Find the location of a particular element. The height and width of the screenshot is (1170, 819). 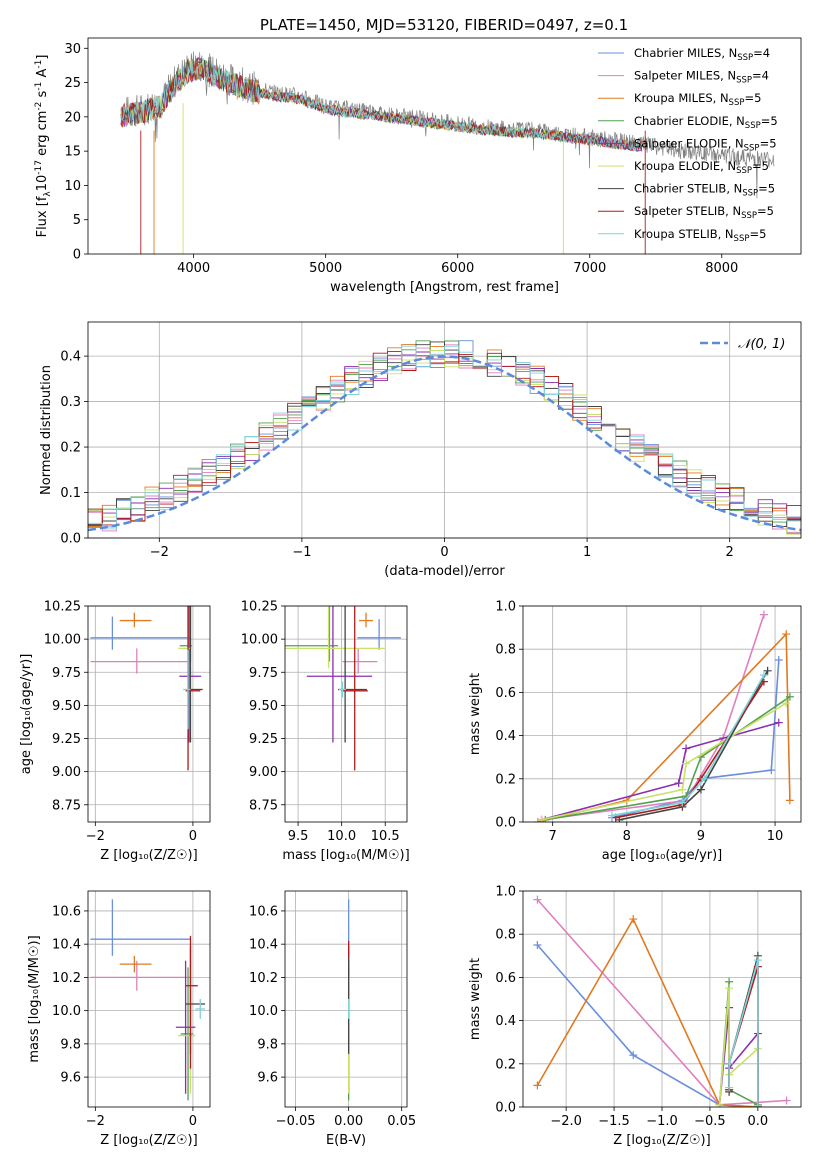

x-tick-label: 7 is located at coordinates (553, 836).